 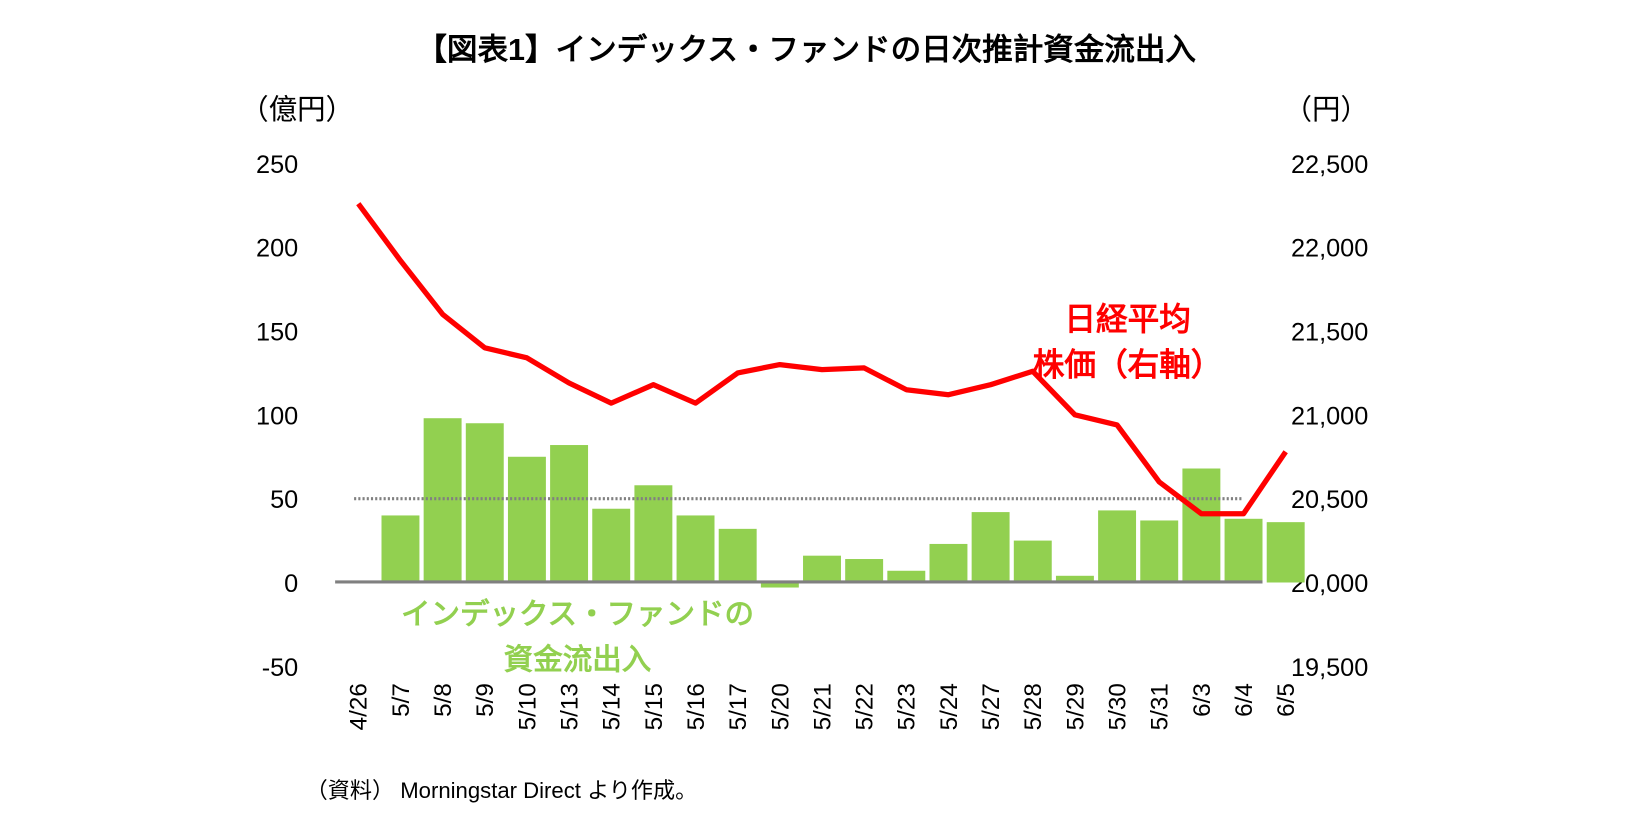 What do you see at coordinates (297, 110) in the screenshot?
I see `left-axis-unit: （億円）` at bounding box center [297, 110].